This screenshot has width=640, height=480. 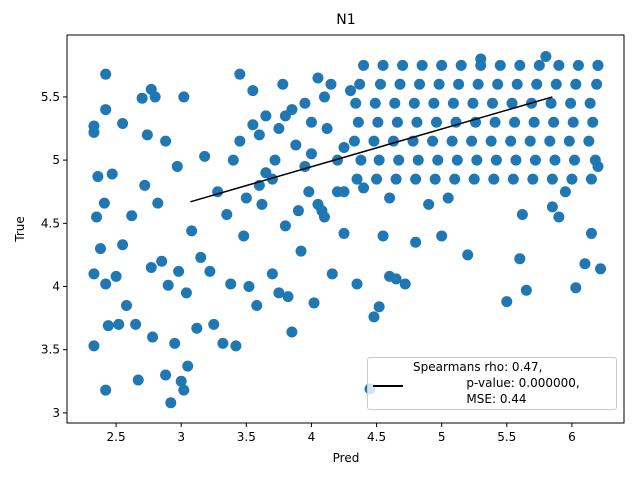 What do you see at coordinates (50, 97) in the screenshot?
I see `y-tick-label: 5.5` at bounding box center [50, 97].